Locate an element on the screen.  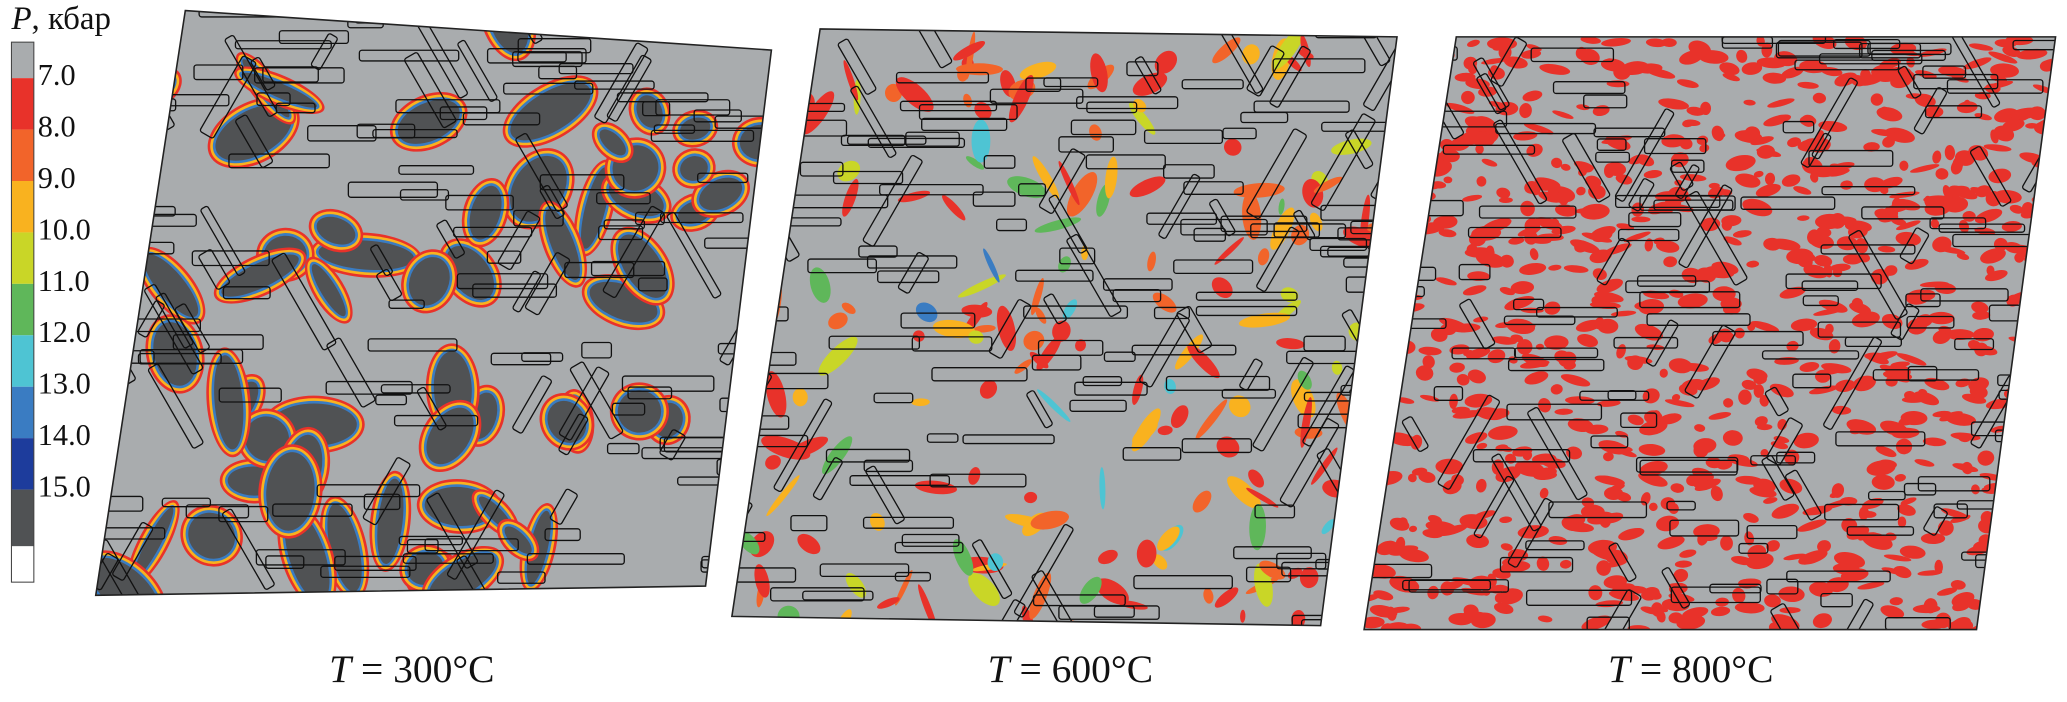
legend-title: P, кбар is located at coordinates (60, 19).